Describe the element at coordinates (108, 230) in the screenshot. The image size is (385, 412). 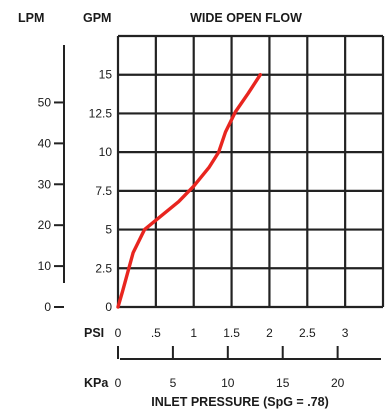
I see `gpm-tick-label: 5` at that location.